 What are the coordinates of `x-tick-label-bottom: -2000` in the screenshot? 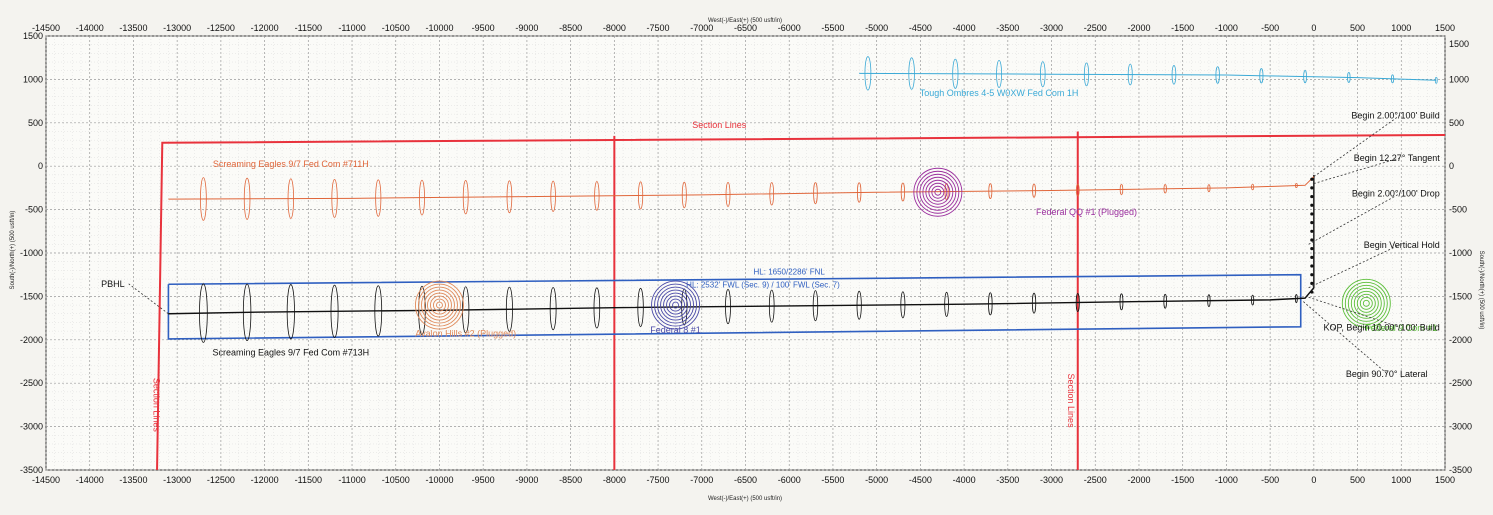 It's located at (1138, 480).